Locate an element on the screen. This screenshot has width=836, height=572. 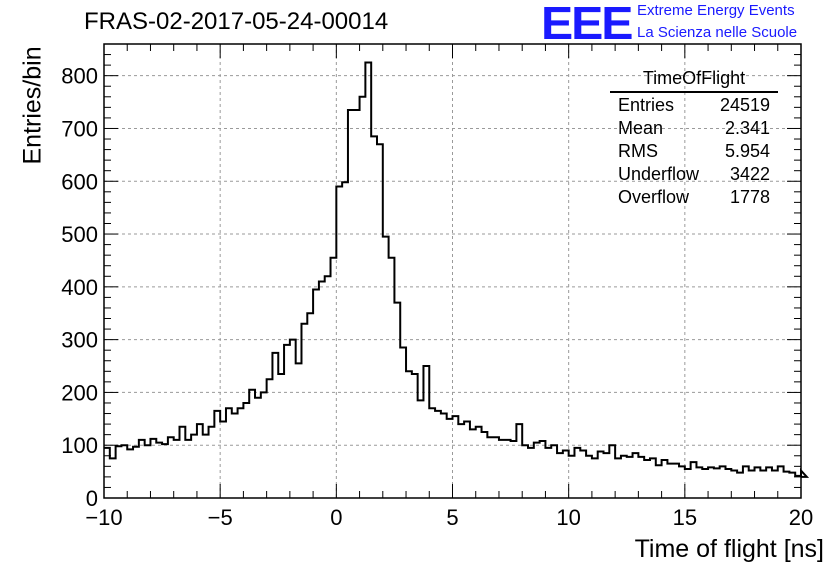
stats-row: Mean 2.341 is located at coordinates (694, 128).